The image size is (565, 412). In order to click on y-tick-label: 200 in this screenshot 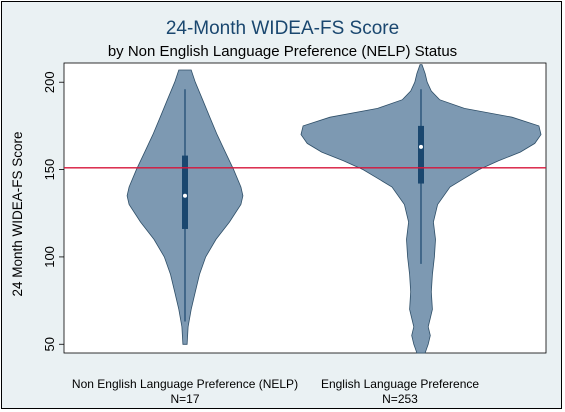, I will do `click(49, 82)`.